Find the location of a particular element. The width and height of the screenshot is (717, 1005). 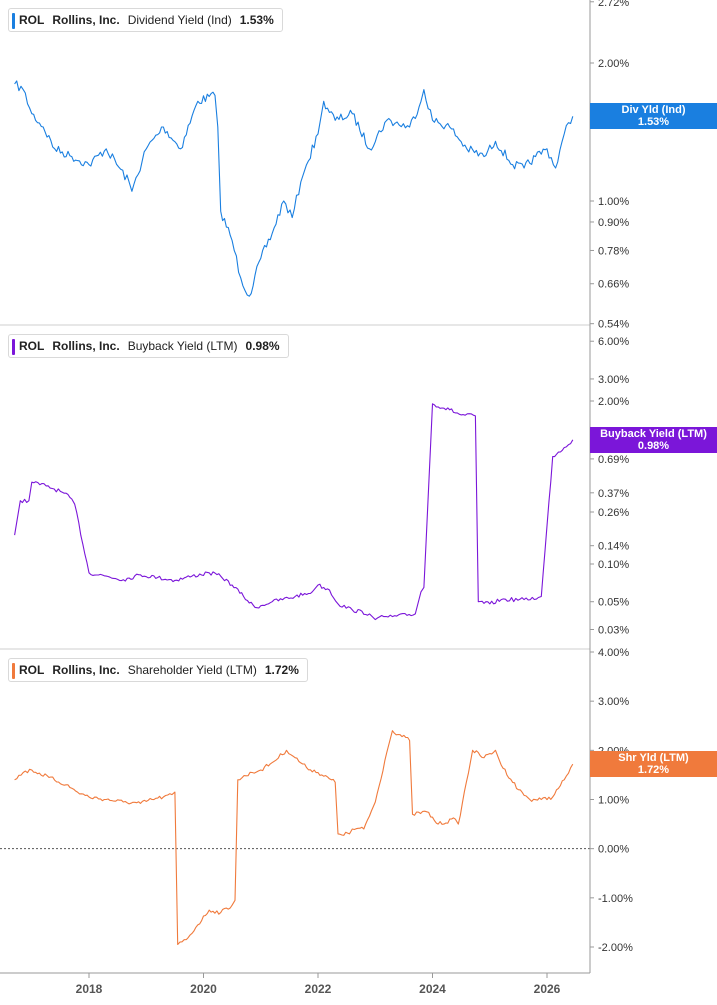

x-tick-label: 2022 is located at coordinates (318, 989).